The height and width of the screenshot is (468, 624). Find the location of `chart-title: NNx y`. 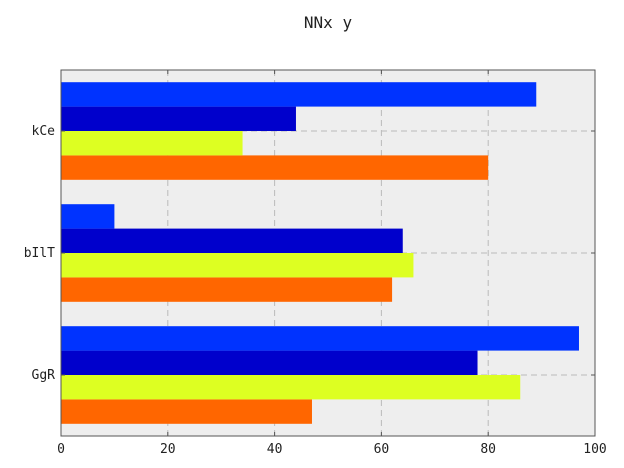

chart-title: NNx y is located at coordinates (328, 22).